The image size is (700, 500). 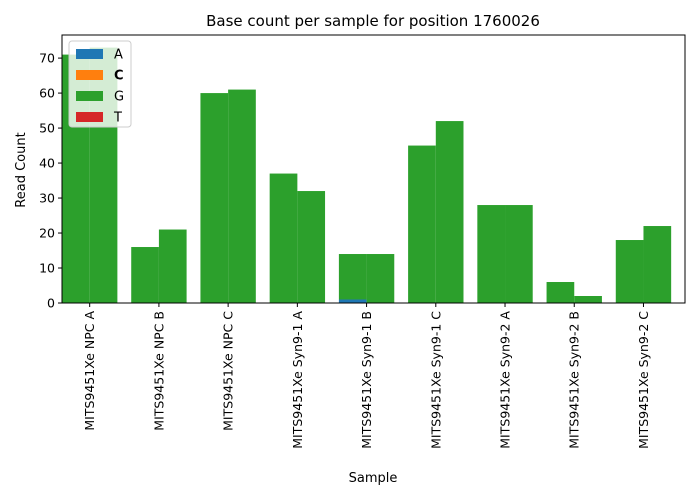 I want to click on y-tick-label: 50, so click(x=47, y=128).